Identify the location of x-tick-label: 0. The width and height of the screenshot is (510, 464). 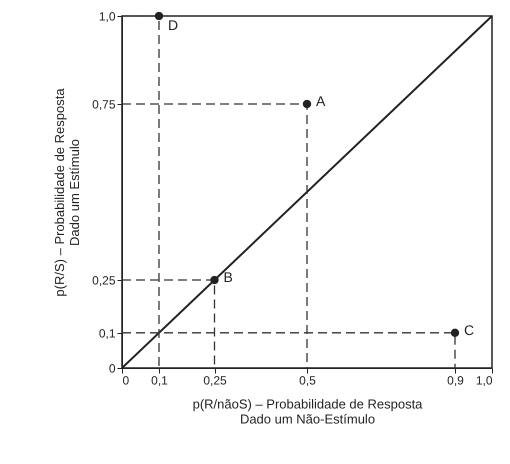
(126, 381).